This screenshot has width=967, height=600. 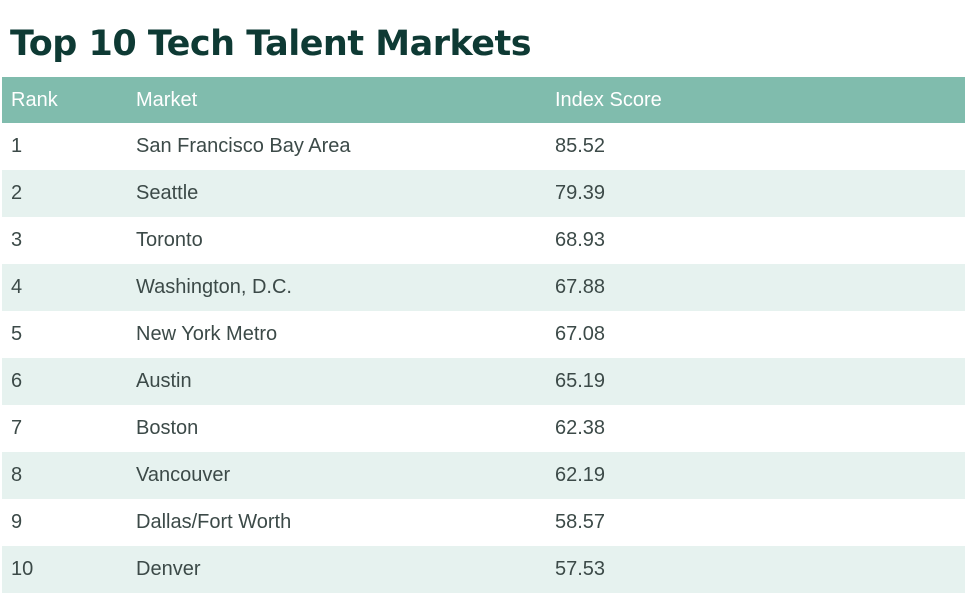 What do you see at coordinates (17, 193) in the screenshot?
I see `rank-cell: 2` at bounding box center [17, 193].